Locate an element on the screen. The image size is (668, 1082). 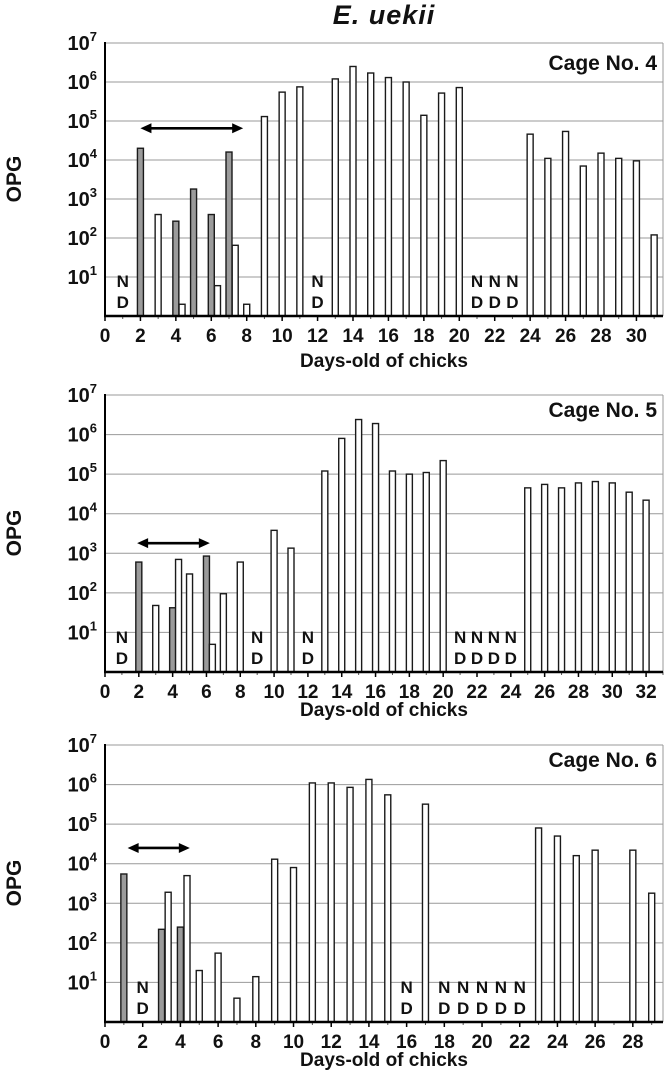
cage-5-label: Cage No. 5 is located at coordinates (602, 410).